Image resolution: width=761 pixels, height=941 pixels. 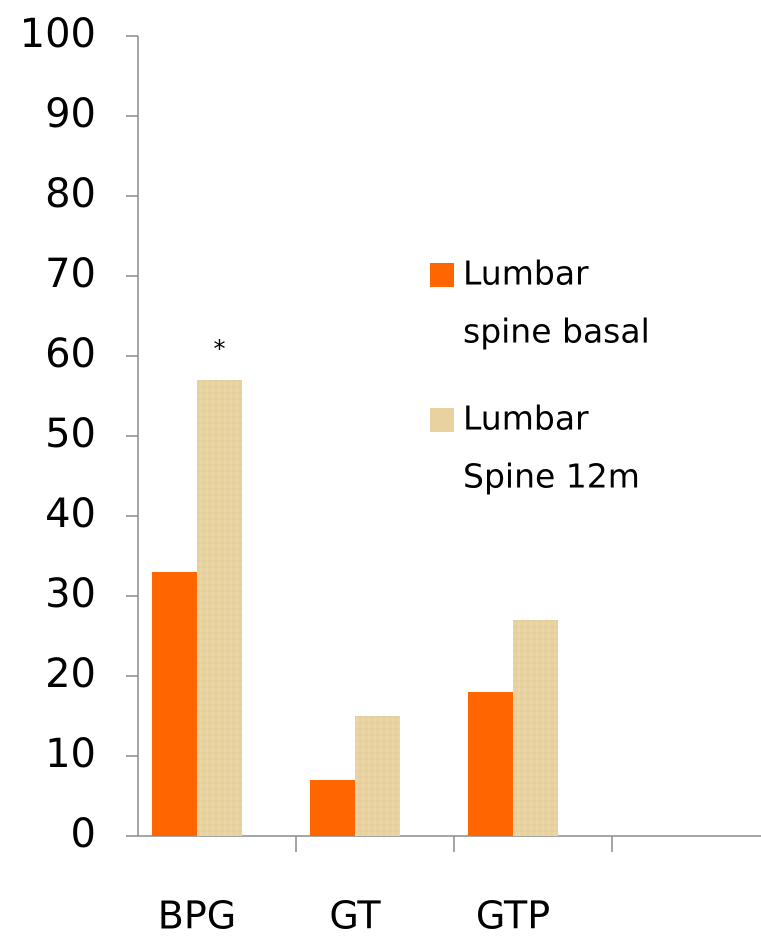 What do you see at coordinates (70, 594) in the screenshot?
I see `y-tick-label: 30` at bounding box center [70, 594].